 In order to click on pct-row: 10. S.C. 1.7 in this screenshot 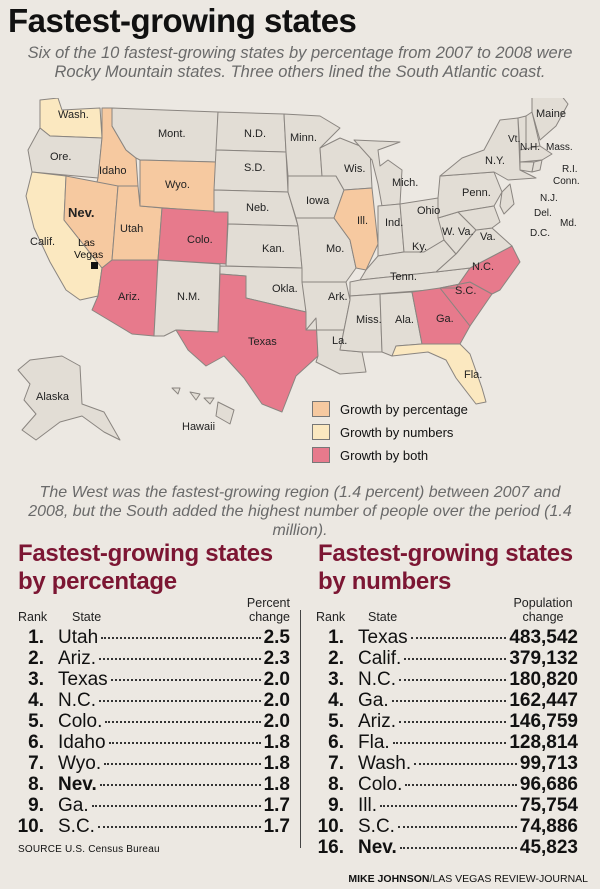, I will do `click(145, 826)`.